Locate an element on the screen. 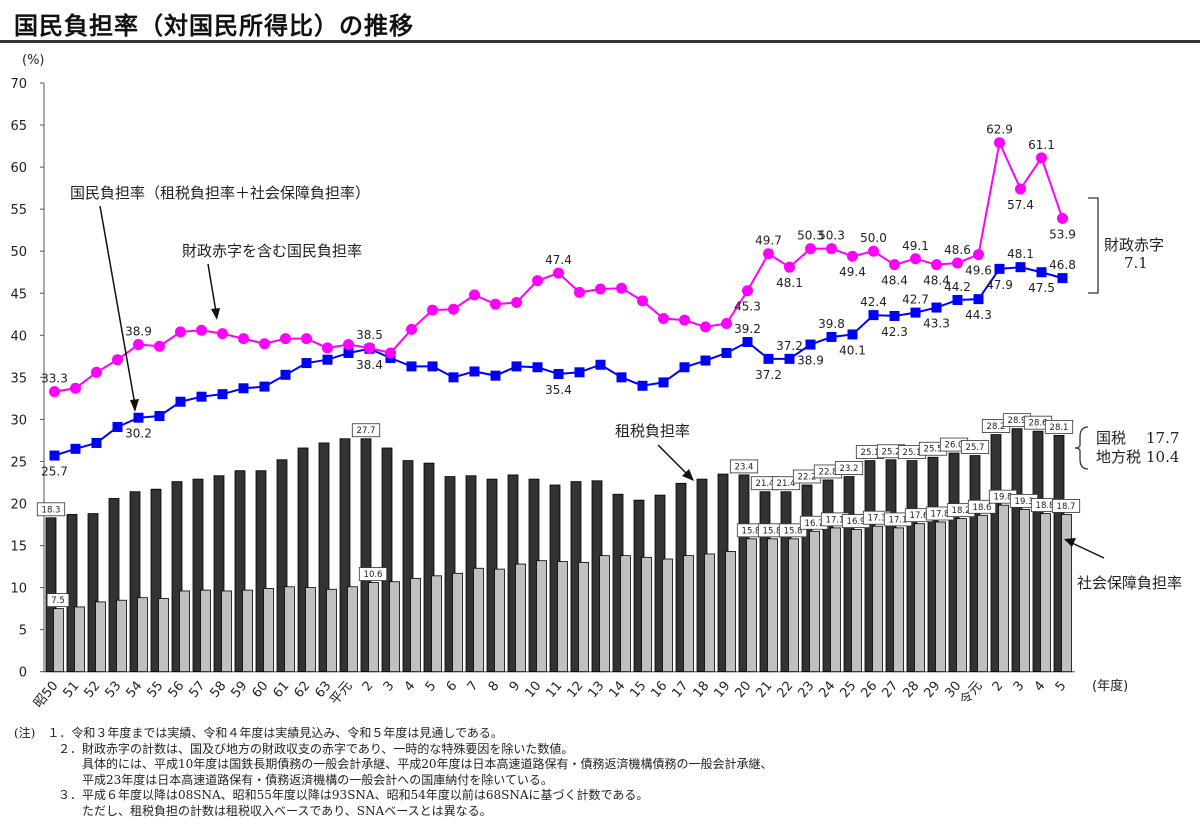  tax-bar-label: 23.4 is located at coordinates (744, 467).